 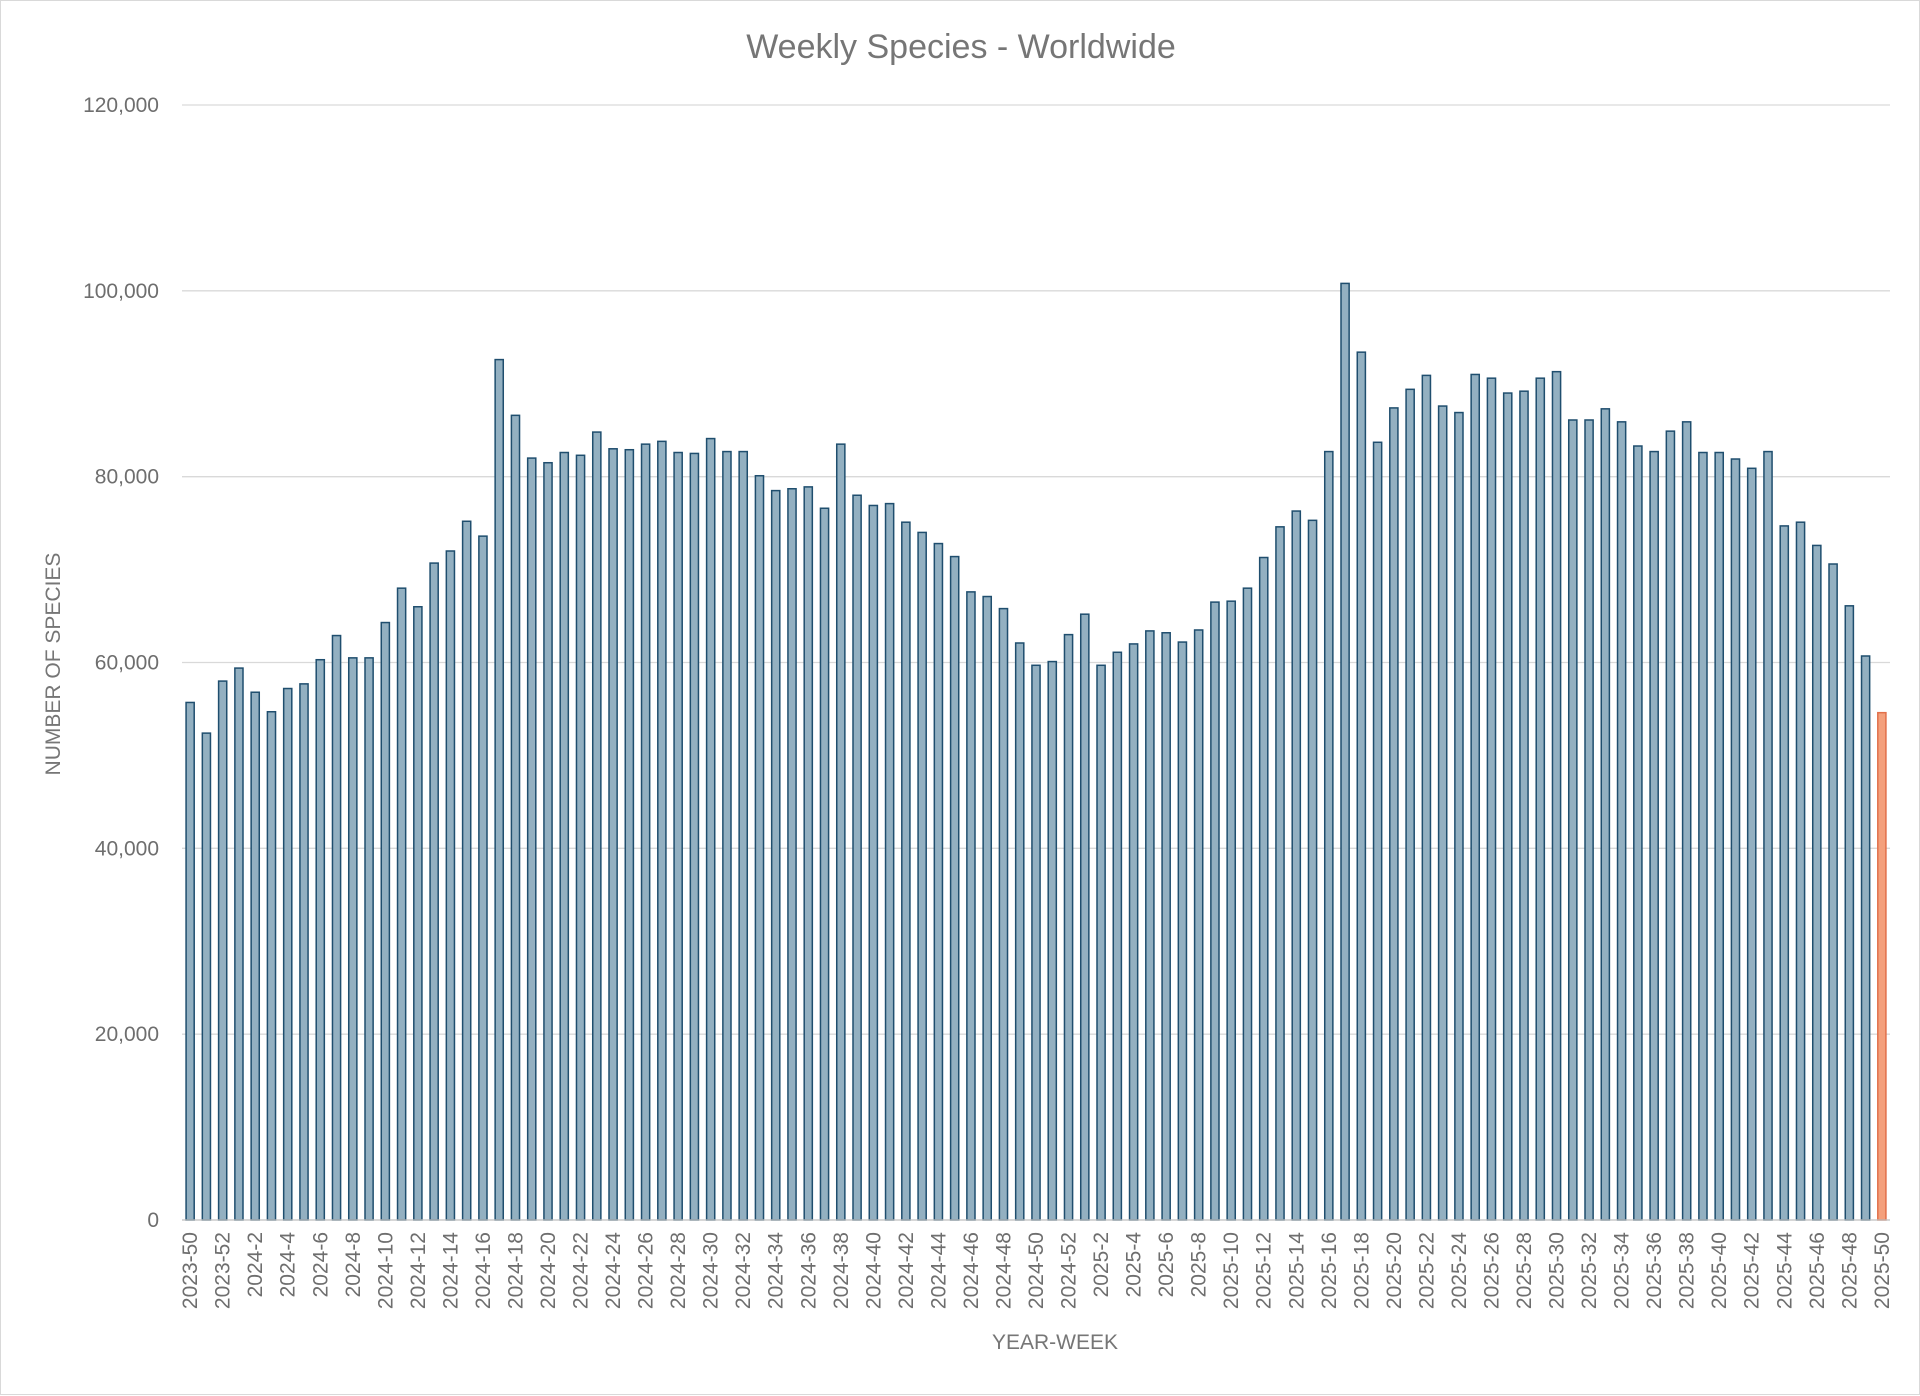 I want to click on x-tick-label: 2025-22, so click(x=1426, y=1270).